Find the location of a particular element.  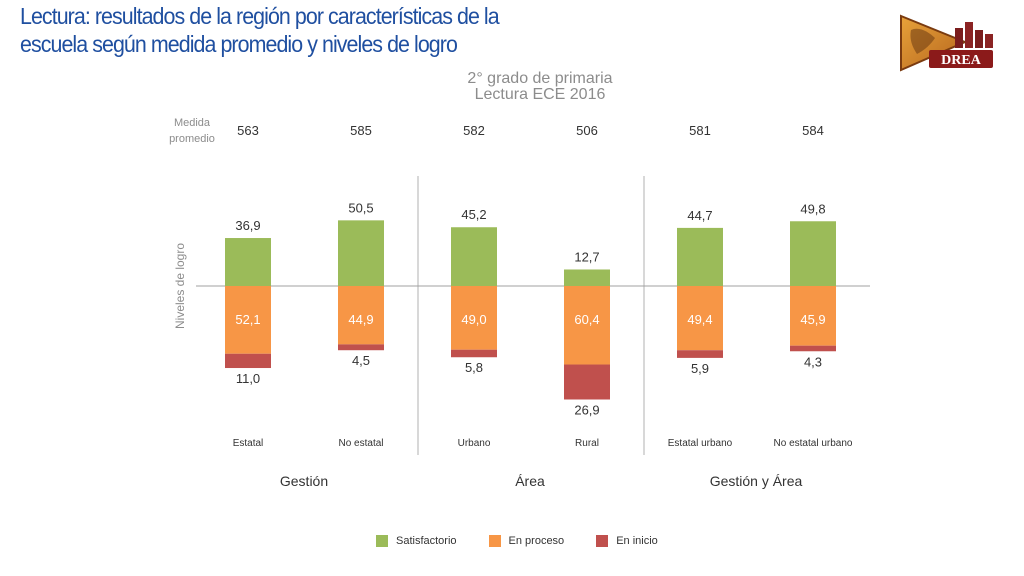

bar-satisfactorio-no-estatal-urbano is located at coordinates (813, 253).